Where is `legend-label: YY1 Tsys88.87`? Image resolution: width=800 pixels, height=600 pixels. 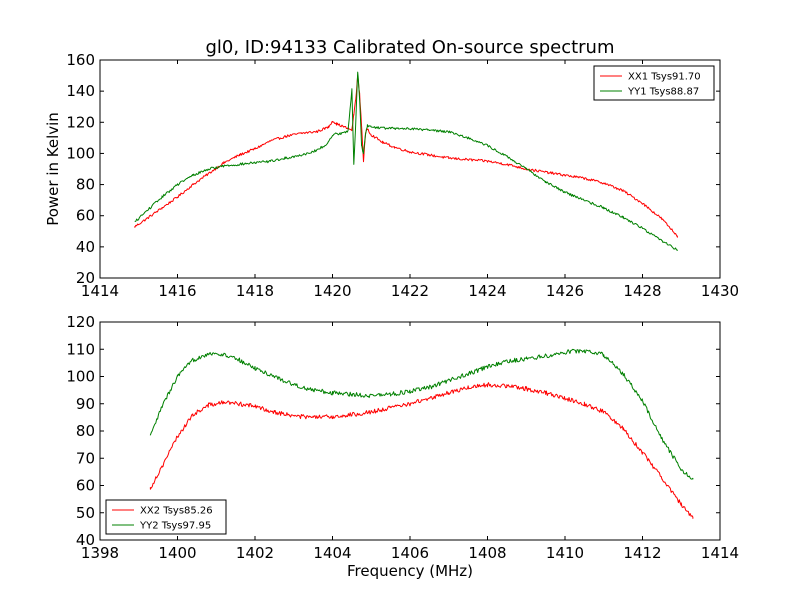 legend-label: YY1 Tsys88.87 is located at coordinates (663, 92).